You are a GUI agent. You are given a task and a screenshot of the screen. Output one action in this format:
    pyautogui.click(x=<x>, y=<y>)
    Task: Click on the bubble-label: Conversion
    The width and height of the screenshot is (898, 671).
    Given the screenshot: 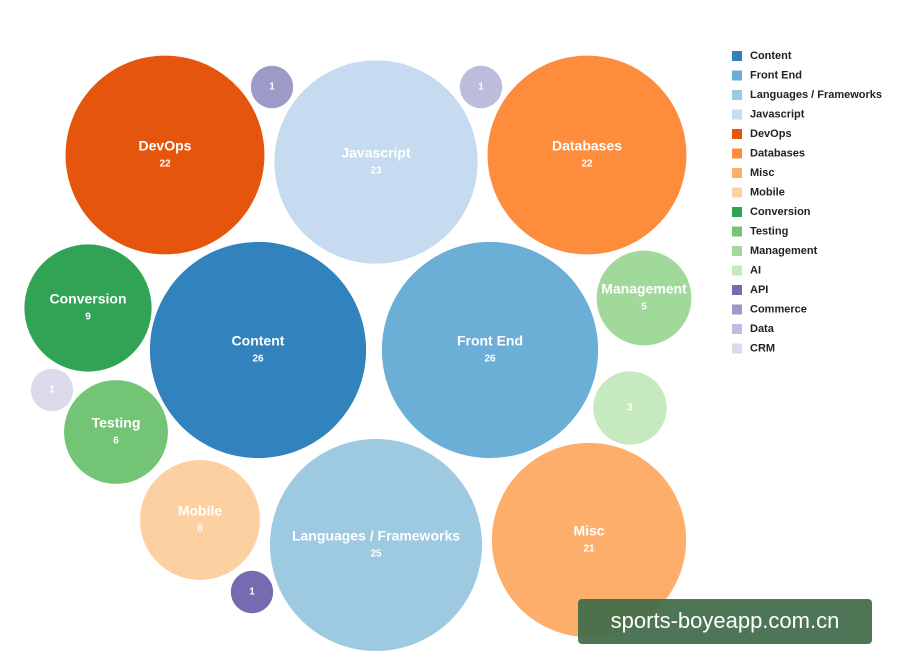 What is the action you would take?
    pyautogui.click(x=87, y=299)
    